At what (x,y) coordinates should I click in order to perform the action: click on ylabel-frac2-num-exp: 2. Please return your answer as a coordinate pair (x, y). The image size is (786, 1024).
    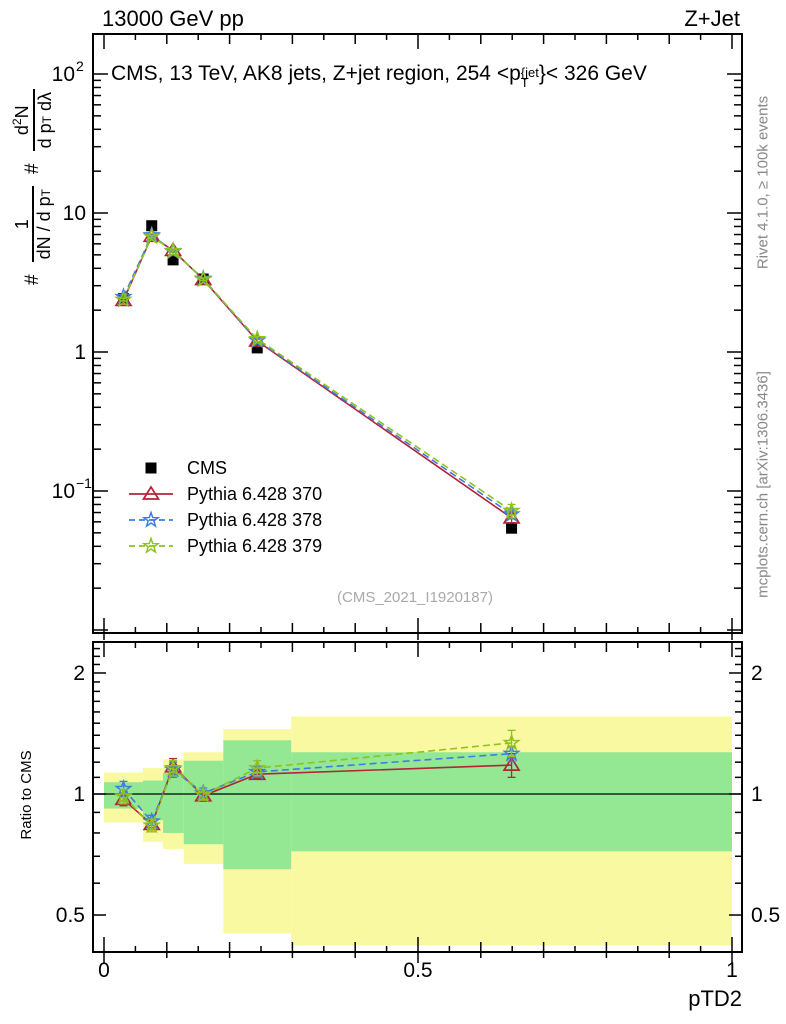
    Looking at the image, I should click on (17, 122).